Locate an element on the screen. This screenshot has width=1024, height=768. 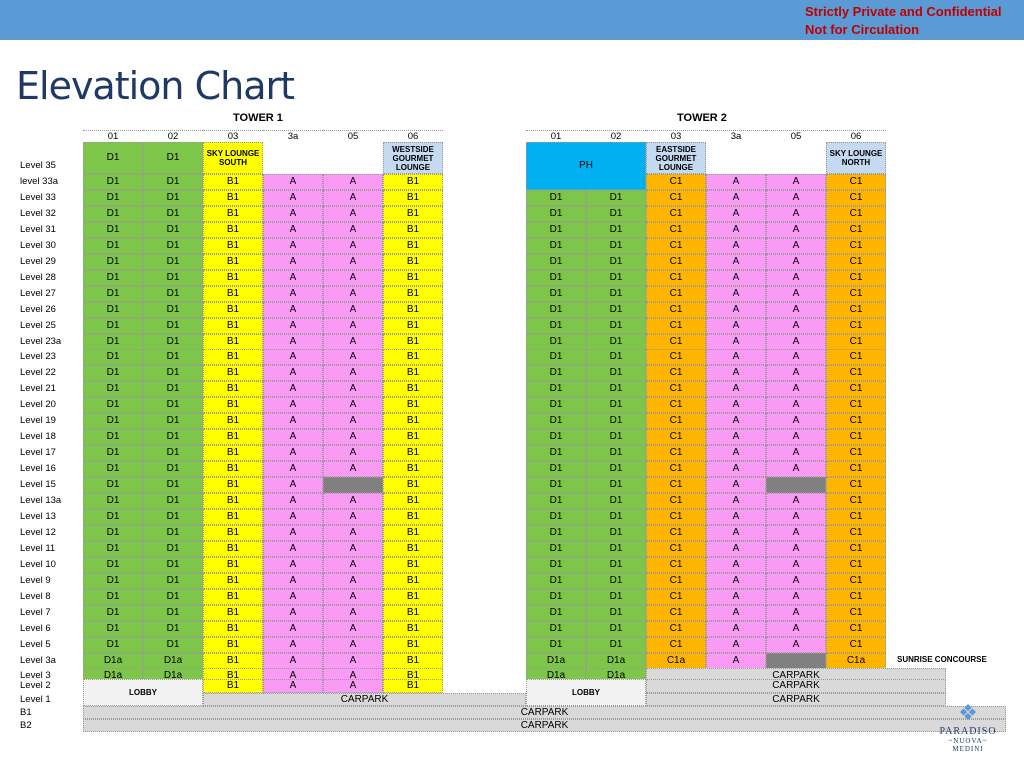
level-label: Level 7 is located at coordinates (35, 612).